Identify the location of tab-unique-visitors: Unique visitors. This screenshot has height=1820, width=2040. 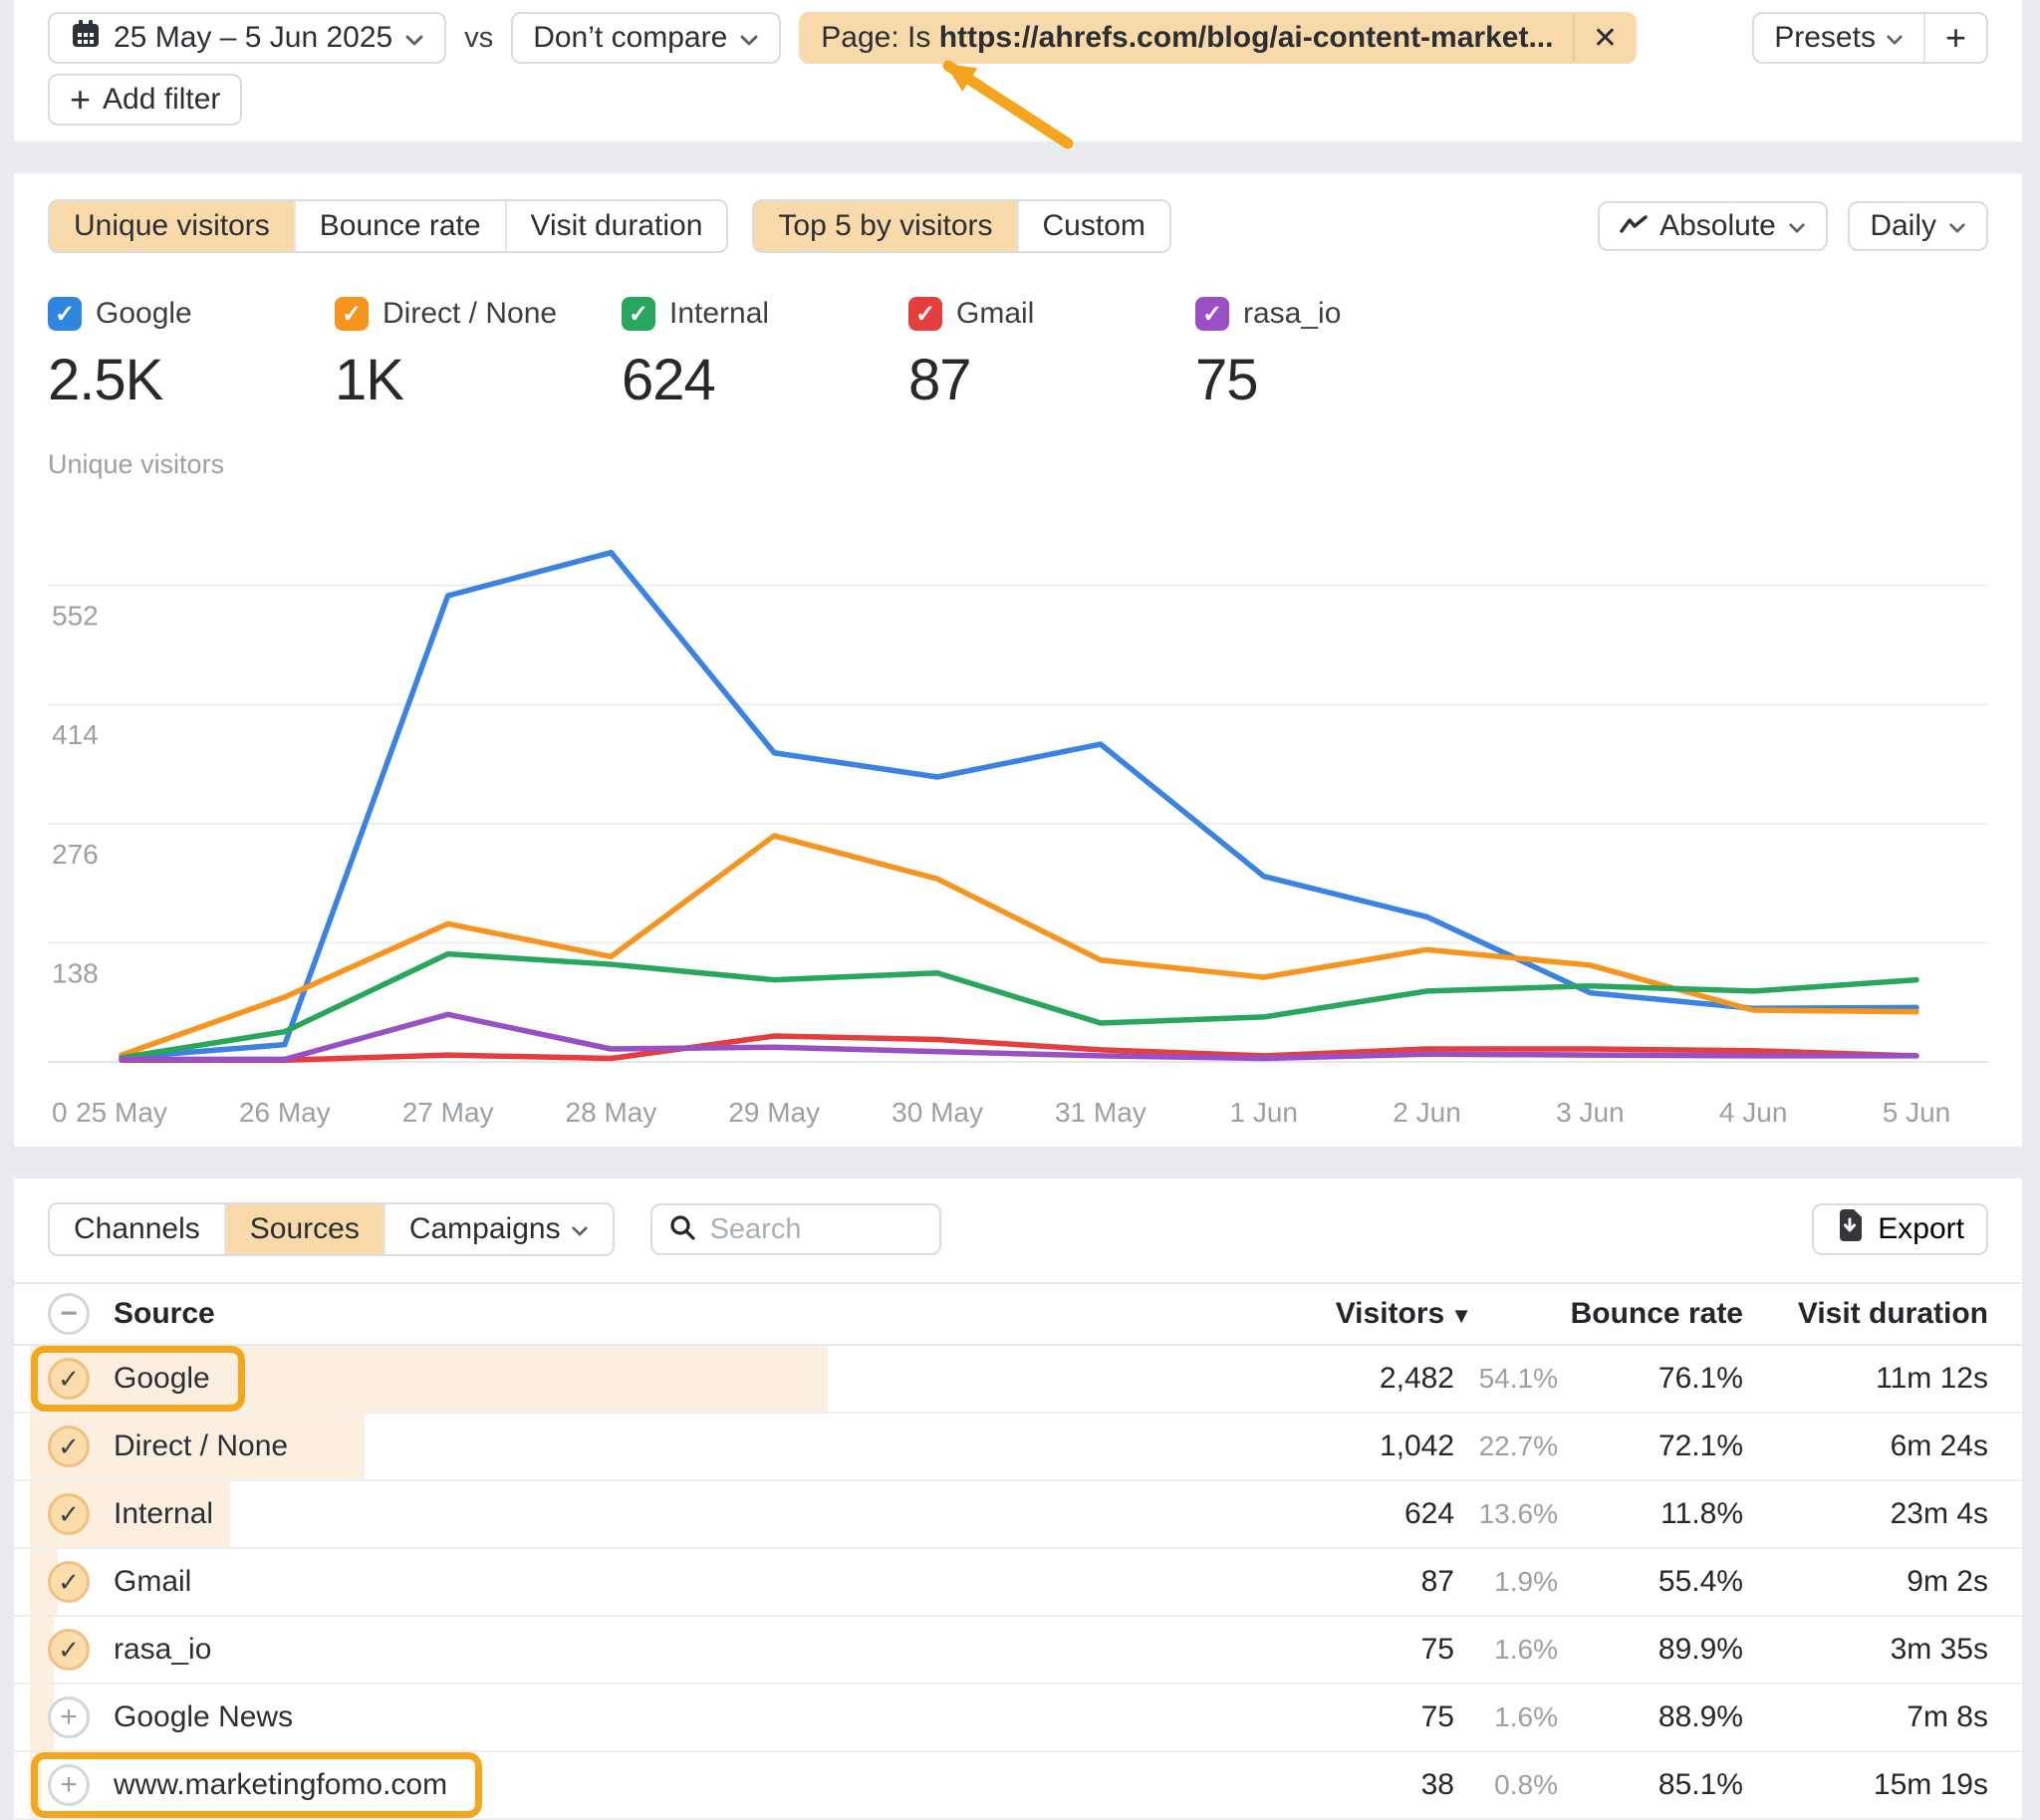
(172, 226).